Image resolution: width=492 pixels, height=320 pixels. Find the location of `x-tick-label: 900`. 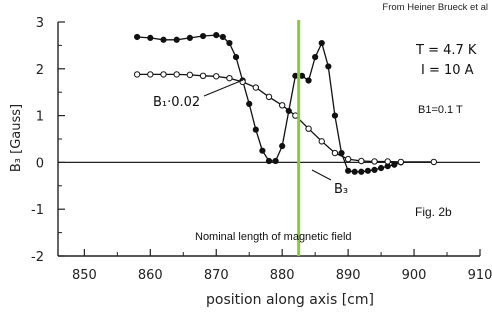

x-tick-label: 900 is located at coordinates (414, 275).